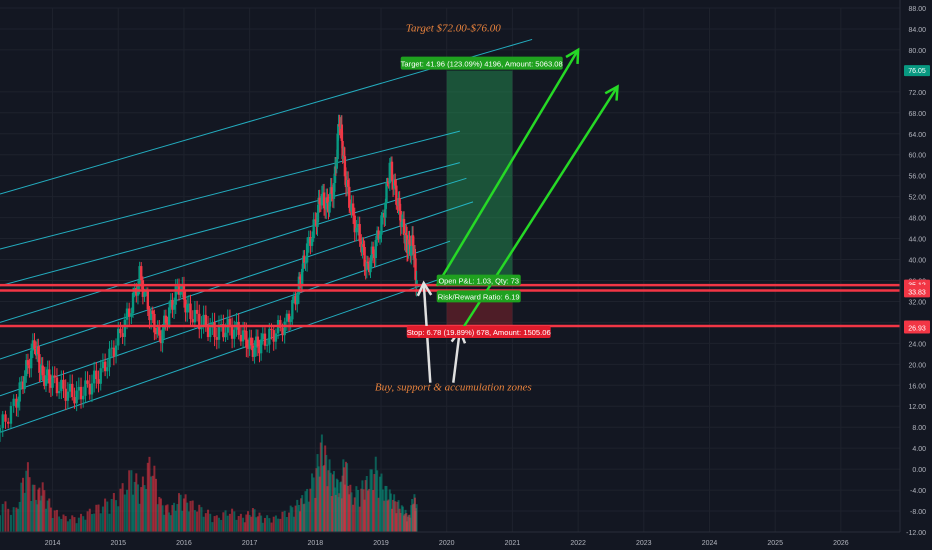 This screenshot has width=932, height=550. I want to click on x-tick-label: 2026, so click(841, 543).